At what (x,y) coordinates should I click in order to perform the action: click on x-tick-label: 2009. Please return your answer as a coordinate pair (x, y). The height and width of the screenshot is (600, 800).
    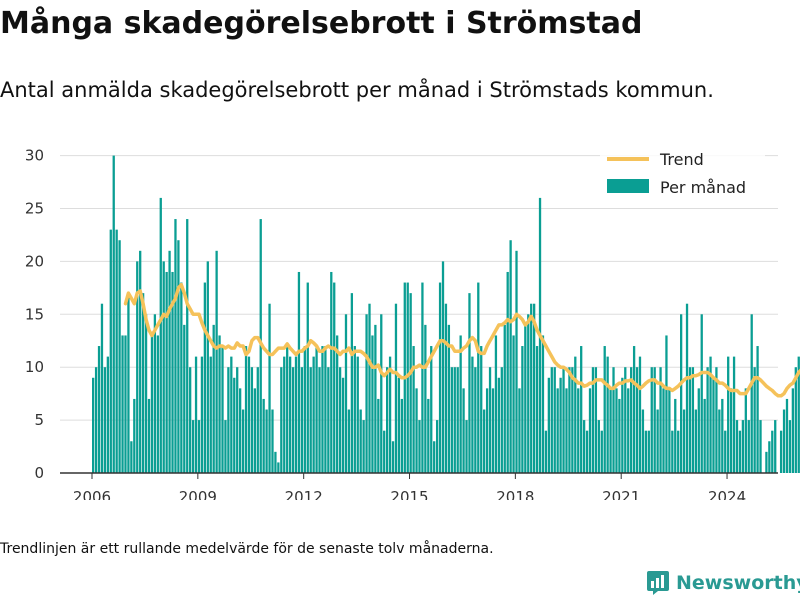
    Looking at the image, I should click on (198, 494).